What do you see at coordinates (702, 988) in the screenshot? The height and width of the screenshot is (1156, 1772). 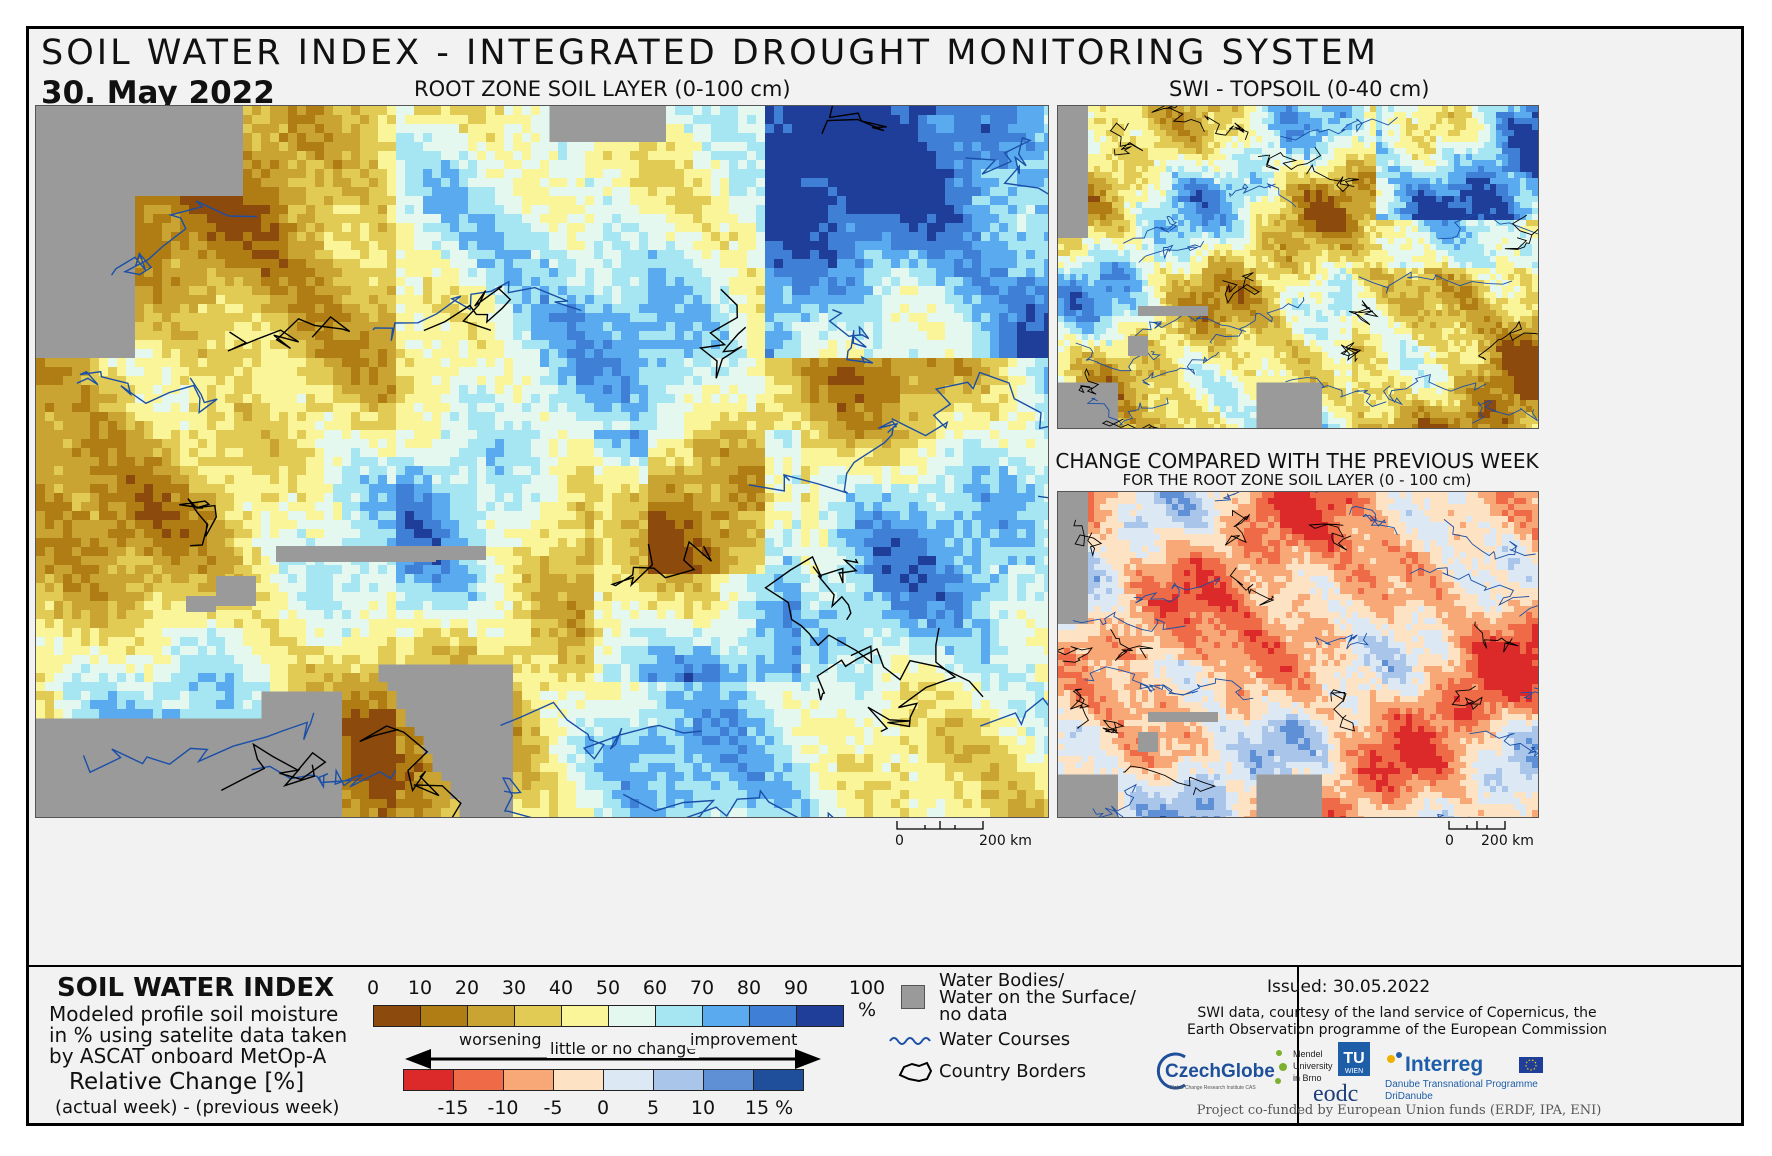 I see `swi-tick-label: 70` at bounding box center [702, 988].